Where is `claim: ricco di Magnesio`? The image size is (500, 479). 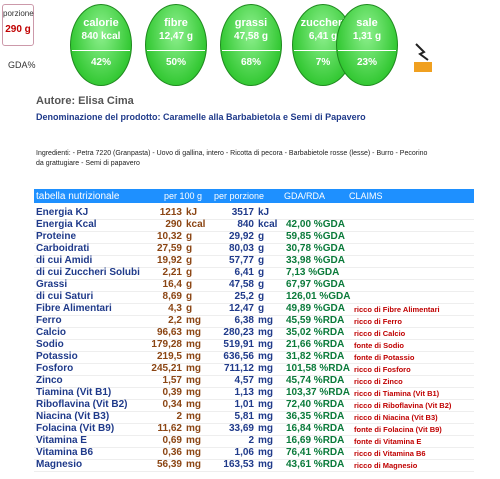 claim: ricco di Magnesio is located at coordinates (386, 465).